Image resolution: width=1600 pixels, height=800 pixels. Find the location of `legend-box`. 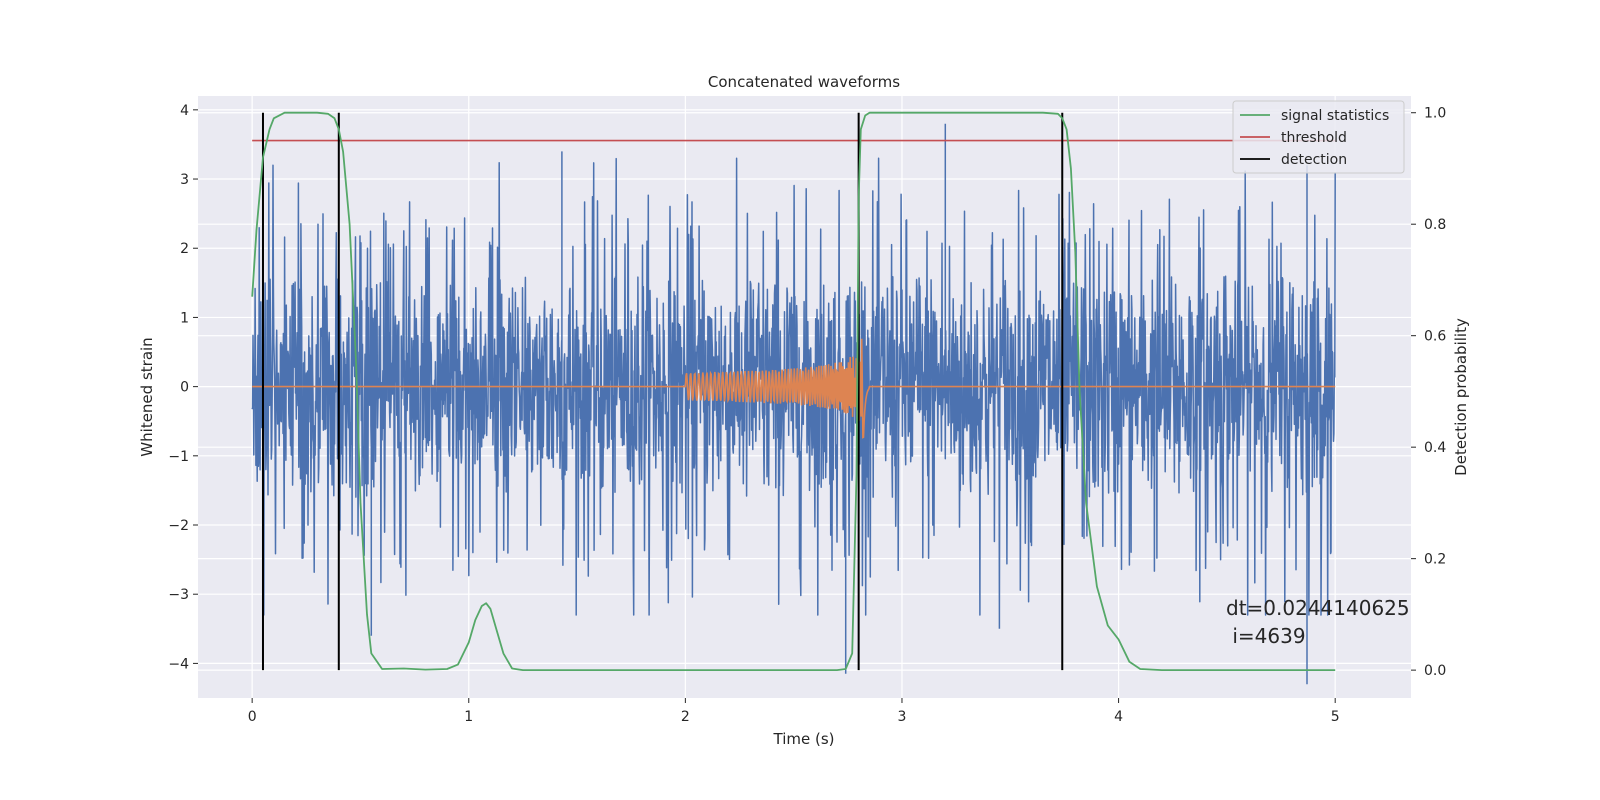

legend-box is located at coordinates (1318, 137).